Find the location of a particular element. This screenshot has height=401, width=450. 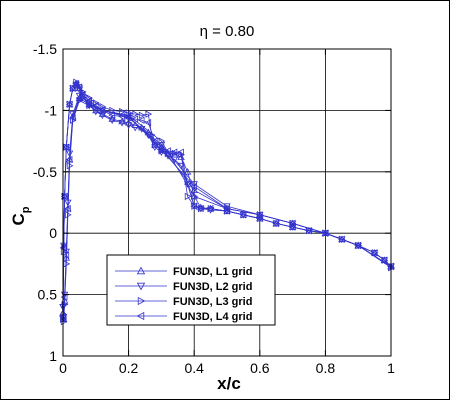

x-tick-label: 0.8 is located at coordinates (326, 368).